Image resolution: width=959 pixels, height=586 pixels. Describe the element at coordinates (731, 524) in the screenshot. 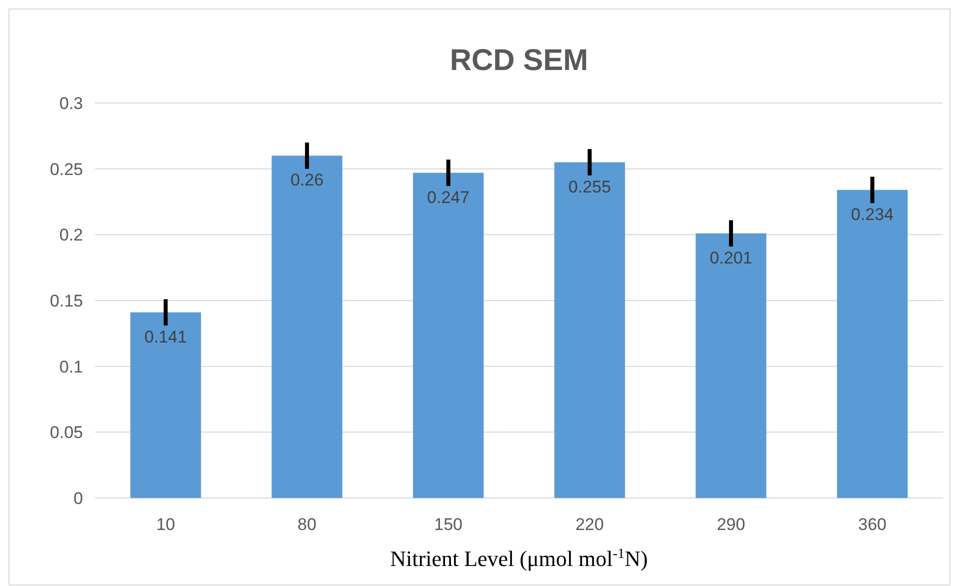

I see `x-tick-label: 290` at that location.